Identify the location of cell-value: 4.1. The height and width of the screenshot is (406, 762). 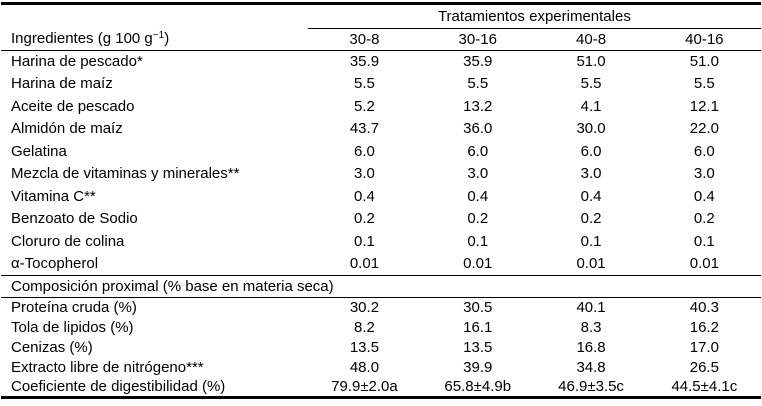
(591, 106).